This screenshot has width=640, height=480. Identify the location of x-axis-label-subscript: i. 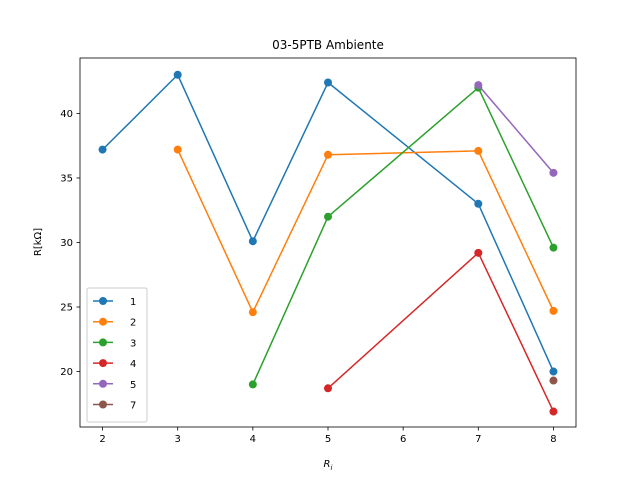
(332, 468).